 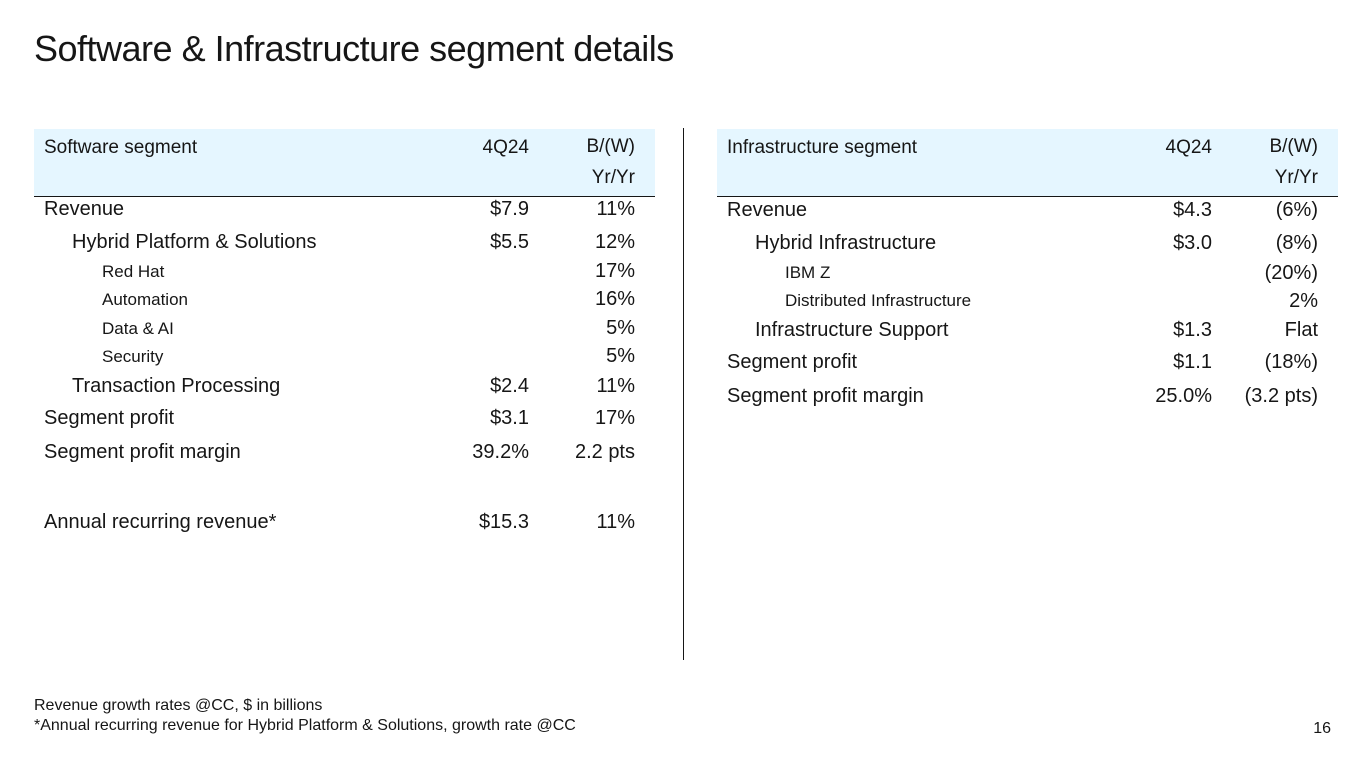 What do you see at coordinates (344, 246) in the screenshot?
I see `table-row: Hybrid Platform & Solutions $5.5 12%` at bounding box center [344, 246].